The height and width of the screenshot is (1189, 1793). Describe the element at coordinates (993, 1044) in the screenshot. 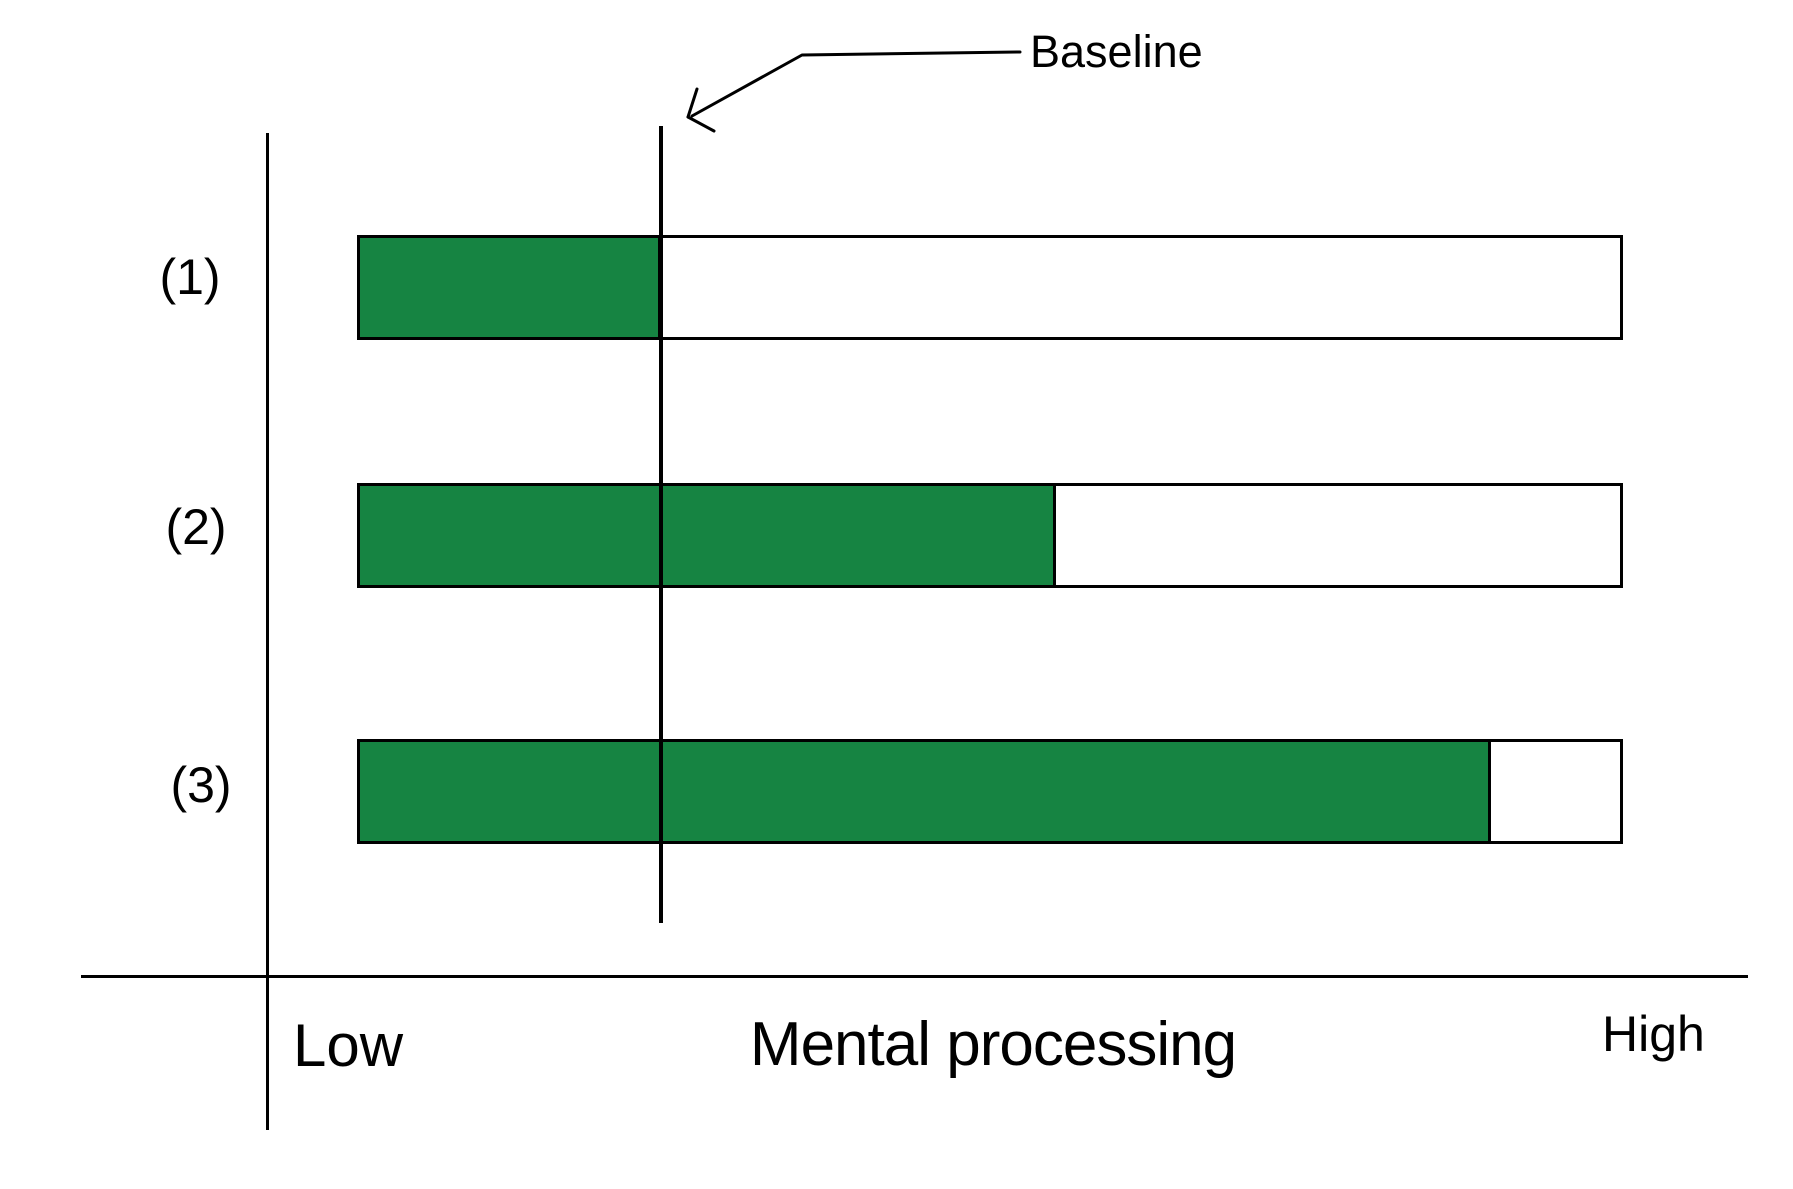

I see `x-axis-title: Mental processing` at that location.